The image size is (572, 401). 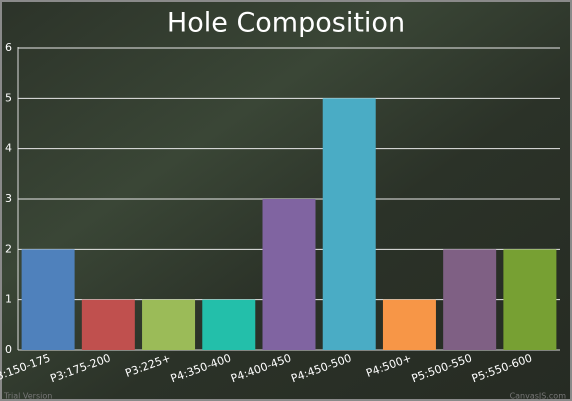 I want to click on watermark: Trial Version, so click(x=27, y=396).